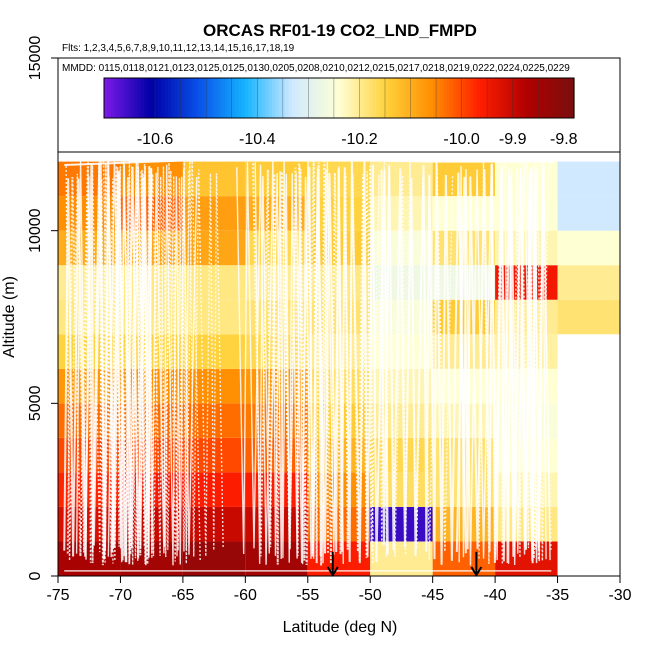 This screenshot has height=650, width=650. I want to click on y-tick-label: 10000, so click(35, 230).